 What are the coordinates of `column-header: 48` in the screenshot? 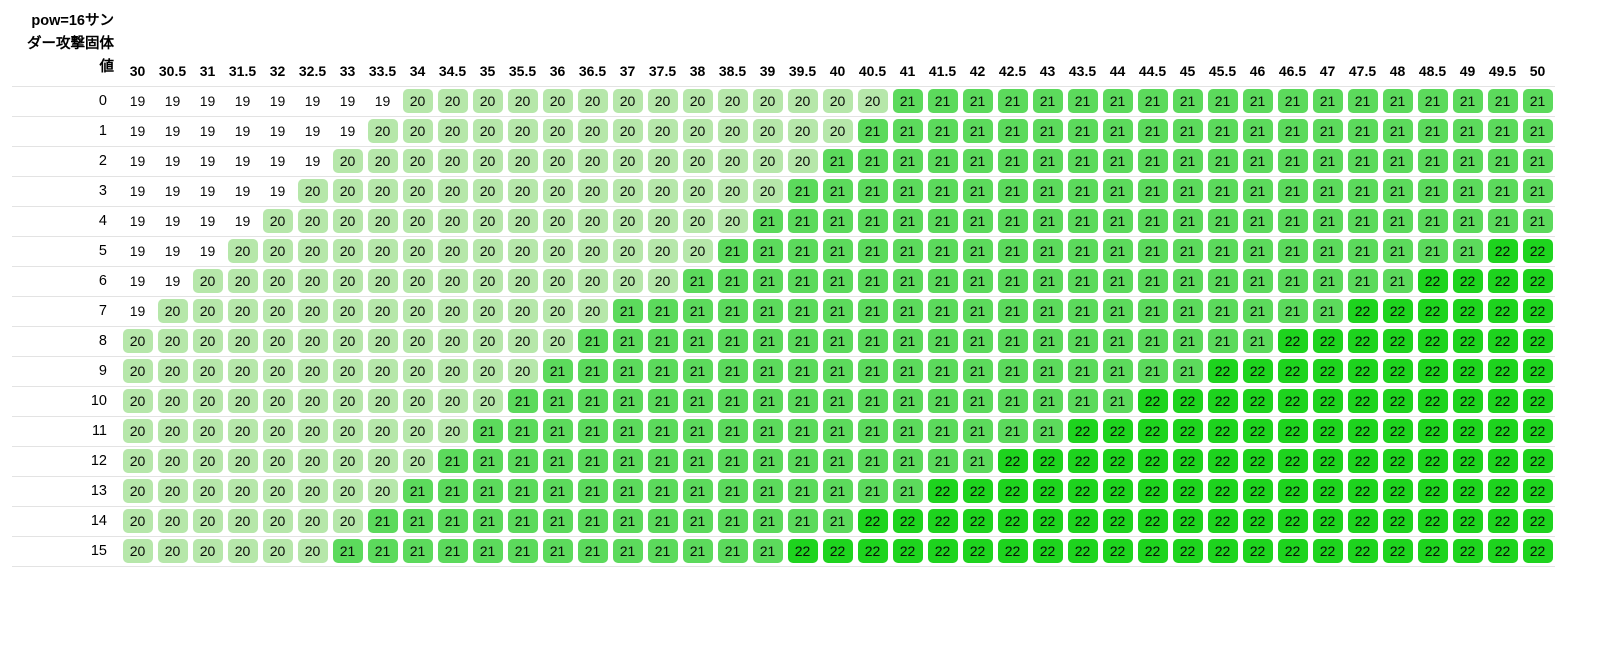 It's located at (1397, 70).